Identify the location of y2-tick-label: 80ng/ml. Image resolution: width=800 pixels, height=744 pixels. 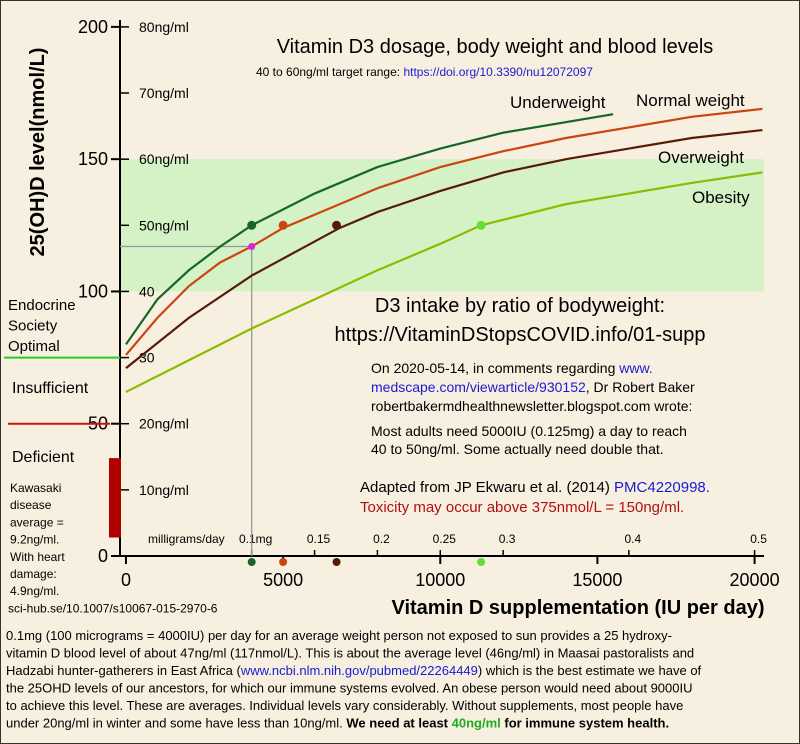
(164, 27).